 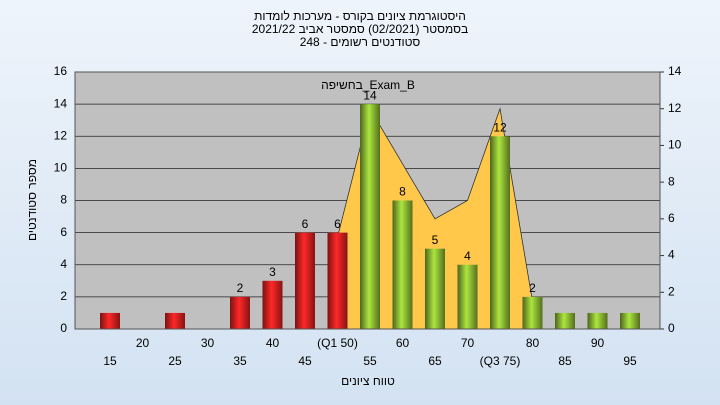 I want to click on y2-tick-label: 12, so click(x=675, y=108).